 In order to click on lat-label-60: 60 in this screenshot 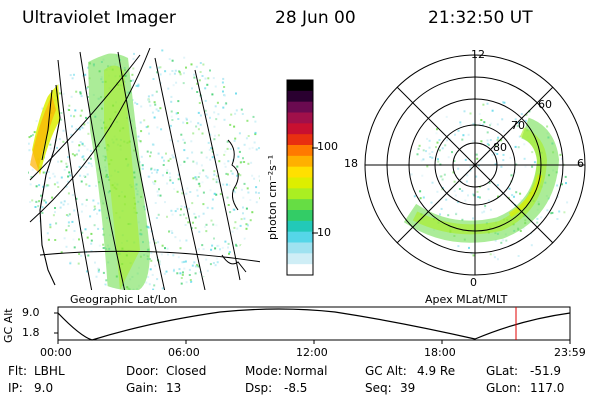, I will do `click(545, 104)`.